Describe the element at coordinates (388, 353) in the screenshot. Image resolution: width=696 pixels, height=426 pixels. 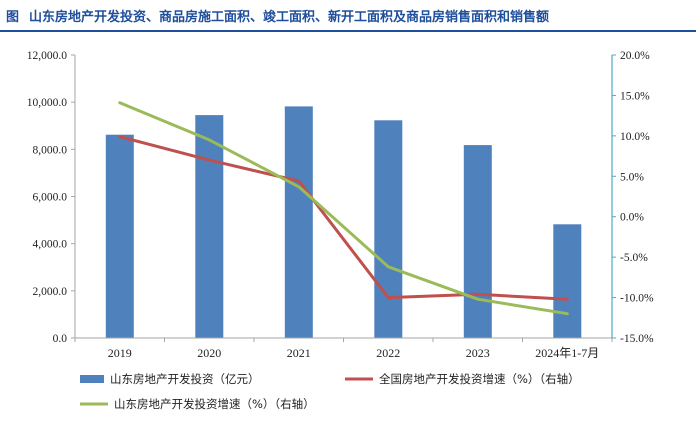
I see `x-tick-label: 2022` at that location.